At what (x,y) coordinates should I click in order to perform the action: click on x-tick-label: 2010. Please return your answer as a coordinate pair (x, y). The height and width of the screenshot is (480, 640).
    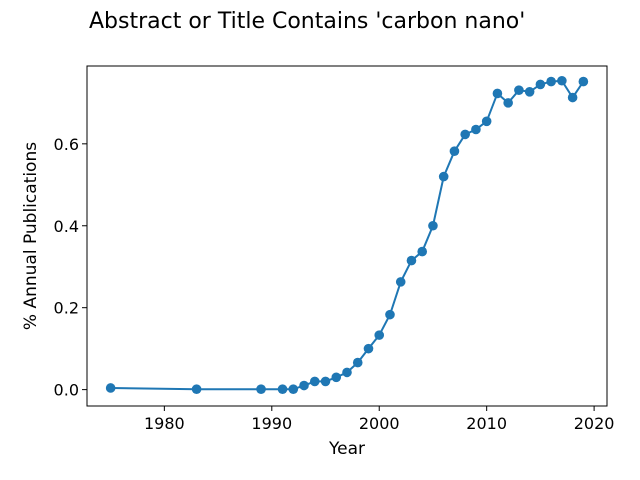
    Looking at the image, I should click on (486, 423).